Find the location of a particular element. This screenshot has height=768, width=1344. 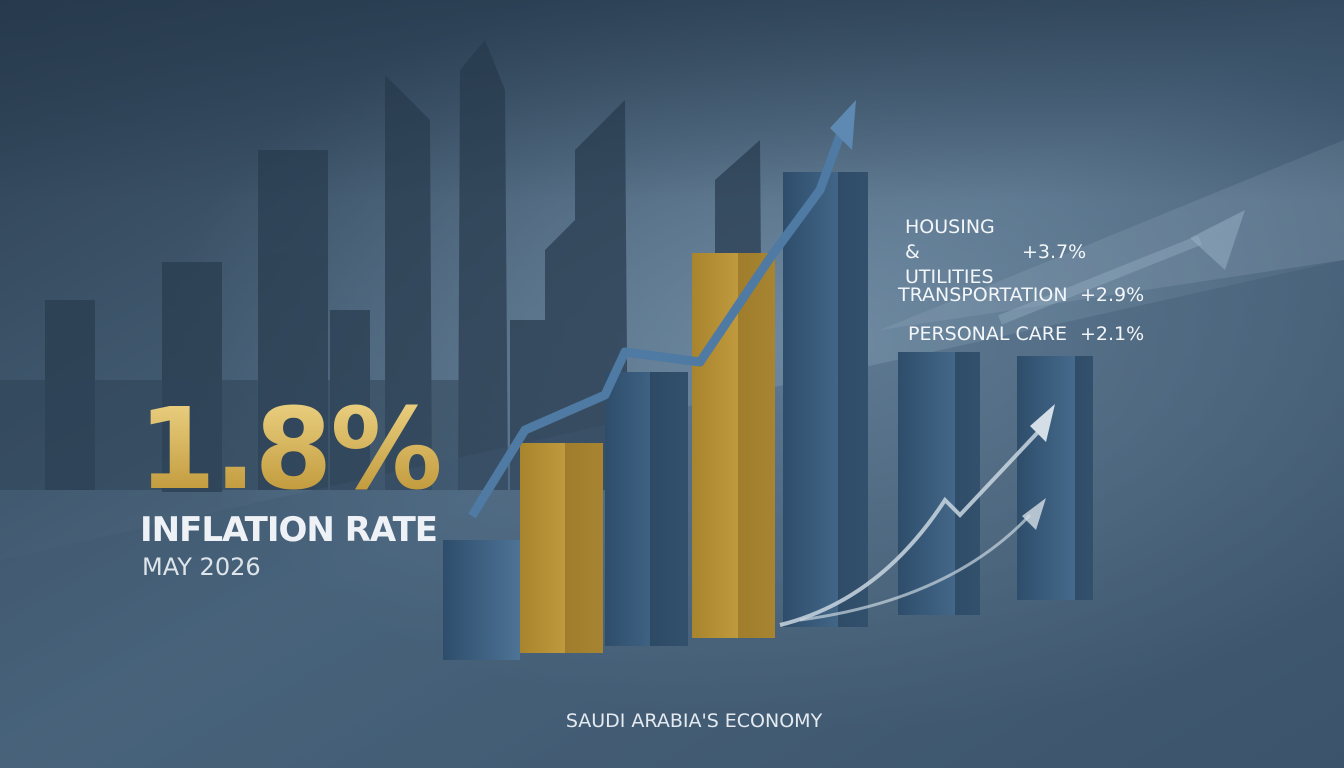

category-label: PERSONAL CARE is located at coordinates (987, 334).